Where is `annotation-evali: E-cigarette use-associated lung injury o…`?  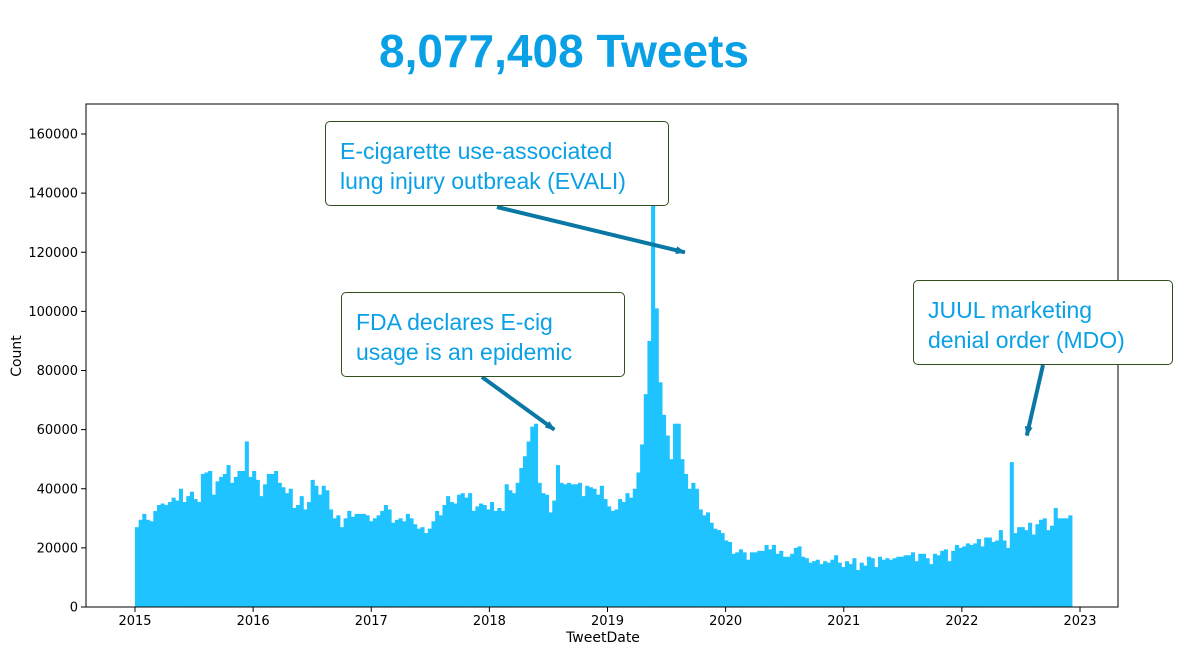
annotation-evali: E-cigarette use-associated lung injury o… is located at coordinates (497, 163).